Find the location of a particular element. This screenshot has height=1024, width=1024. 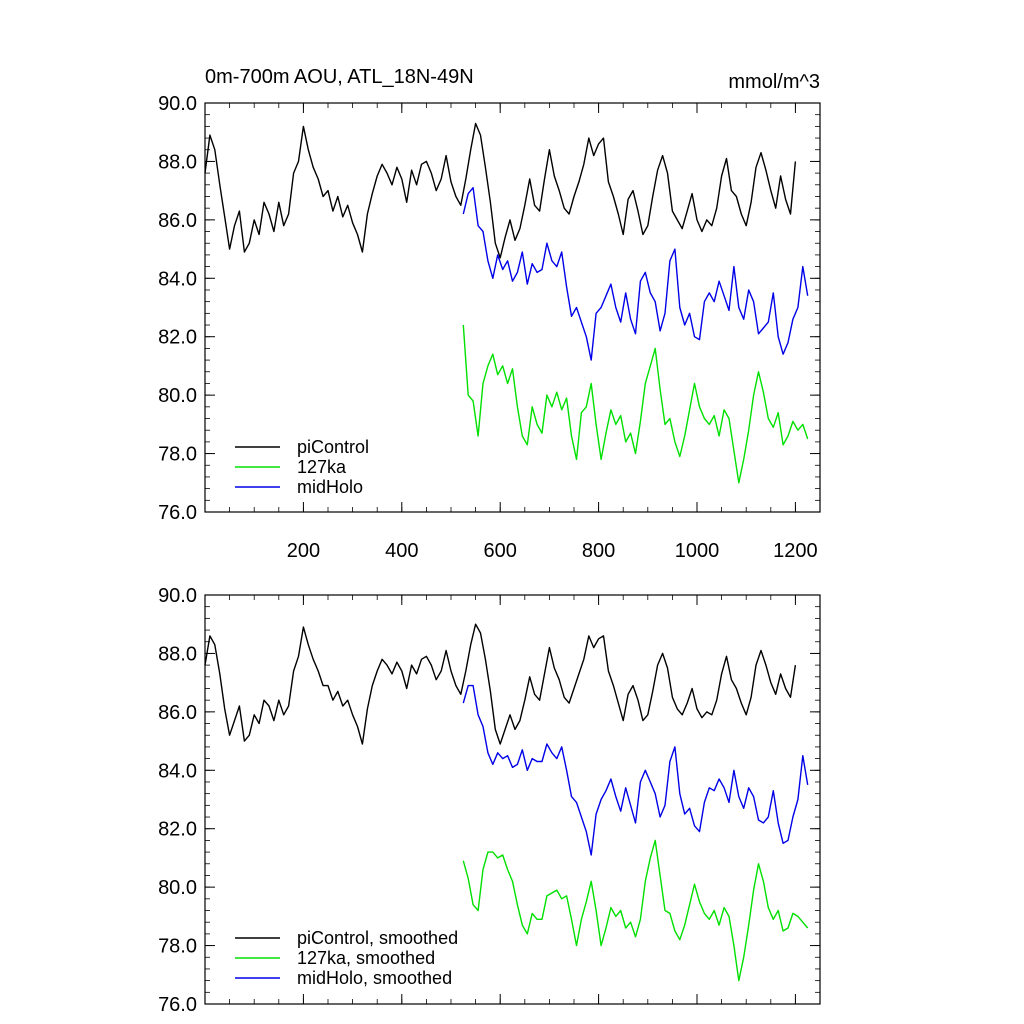

legend-label-0: piControl is located at coordinates (333, 447).